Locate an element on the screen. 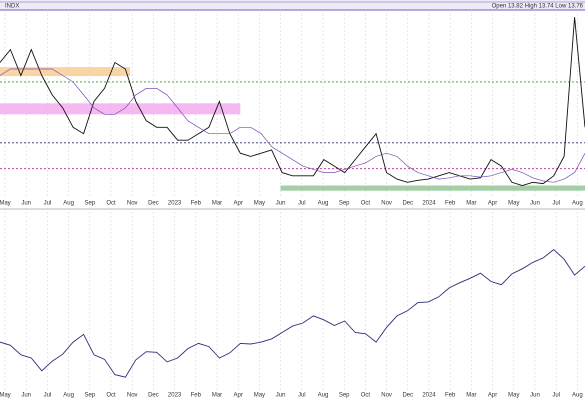 The height and width of the screenshot is (400, 585). quote: Open 13.82 High 13.74 Low 13.76 is located at coordinates (538, 7).